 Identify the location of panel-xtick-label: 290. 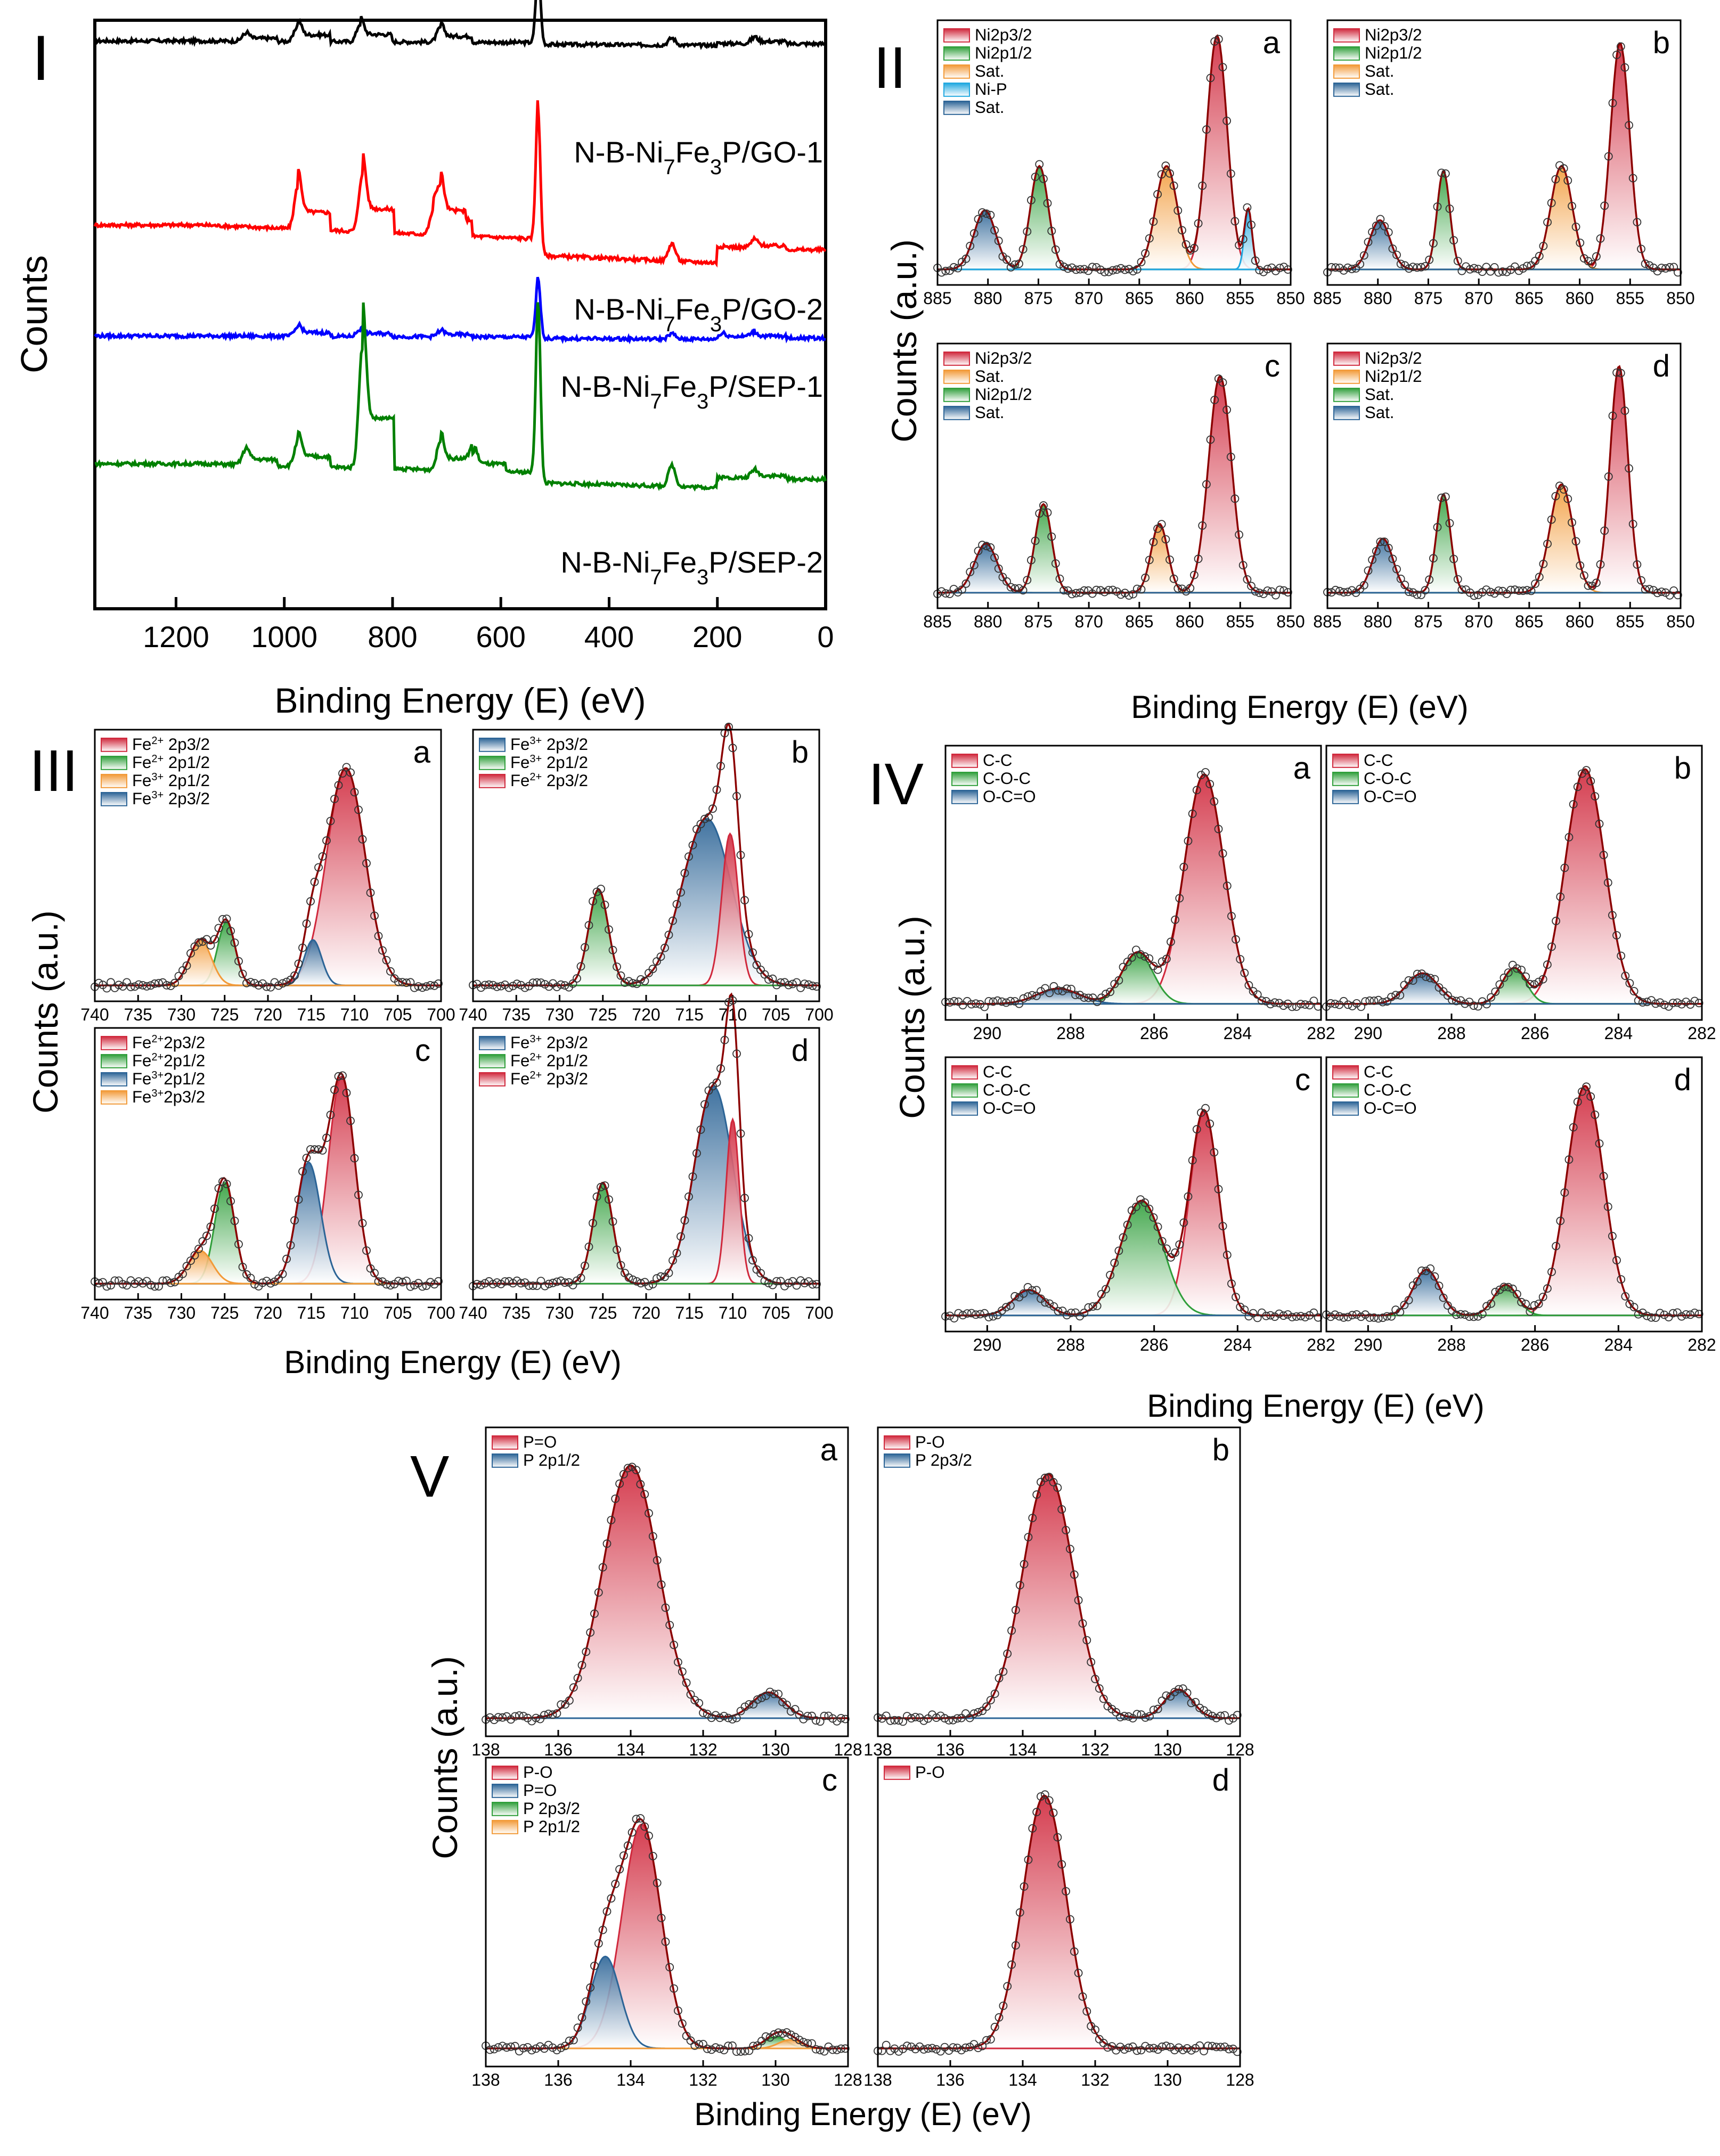
(1368, 1034).